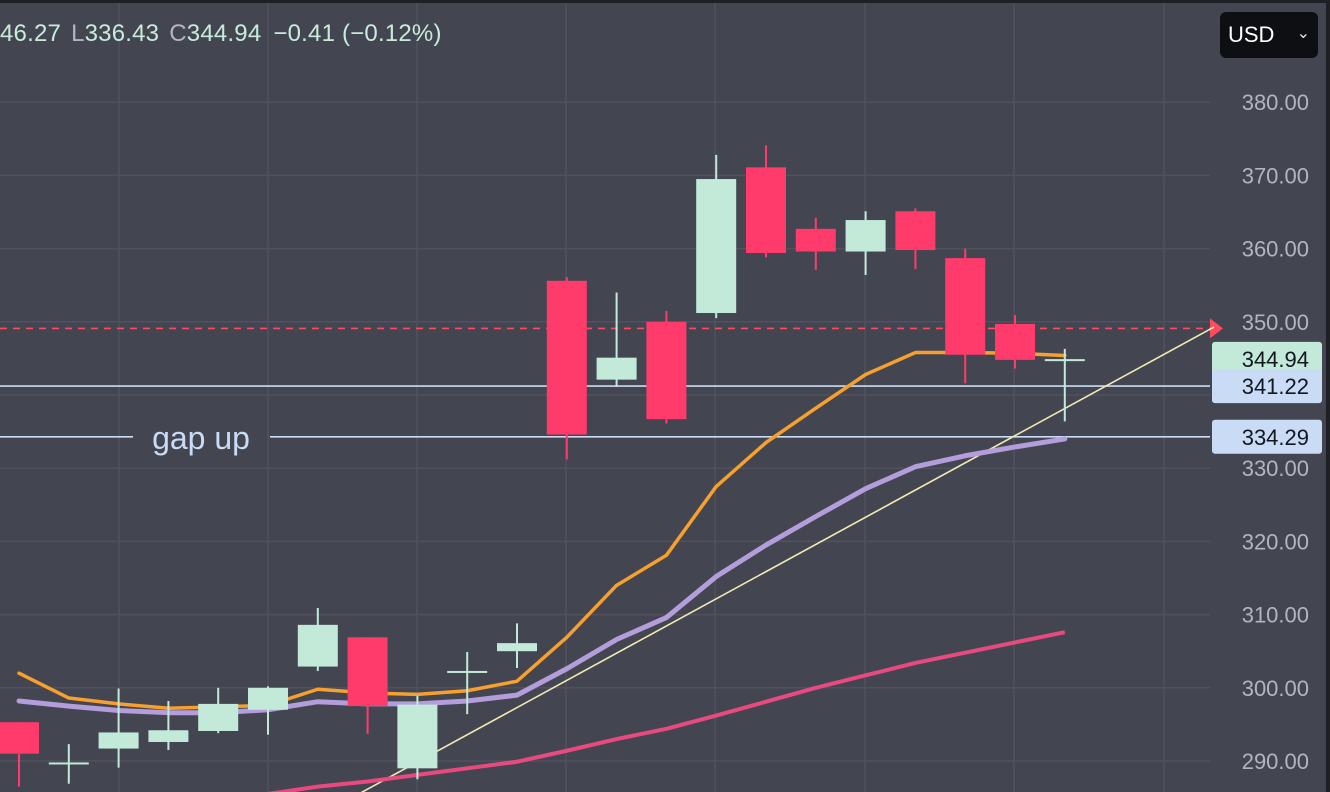  Describe the element at coordinates (1275, 468) in the screenshot. I see `y-axis-tick-label: 330.00` at that location.